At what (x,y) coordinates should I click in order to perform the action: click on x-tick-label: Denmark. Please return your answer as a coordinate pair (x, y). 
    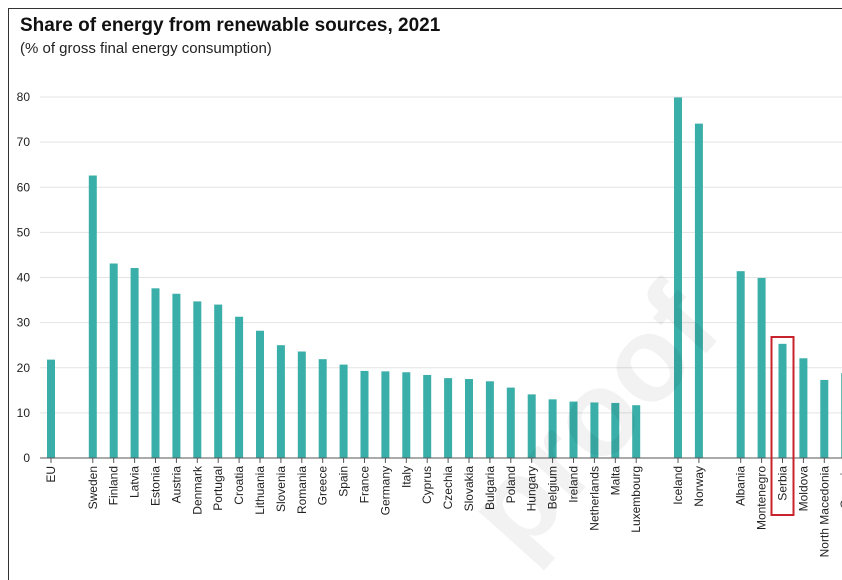
    Looking at the image, I should click on (197, 490).